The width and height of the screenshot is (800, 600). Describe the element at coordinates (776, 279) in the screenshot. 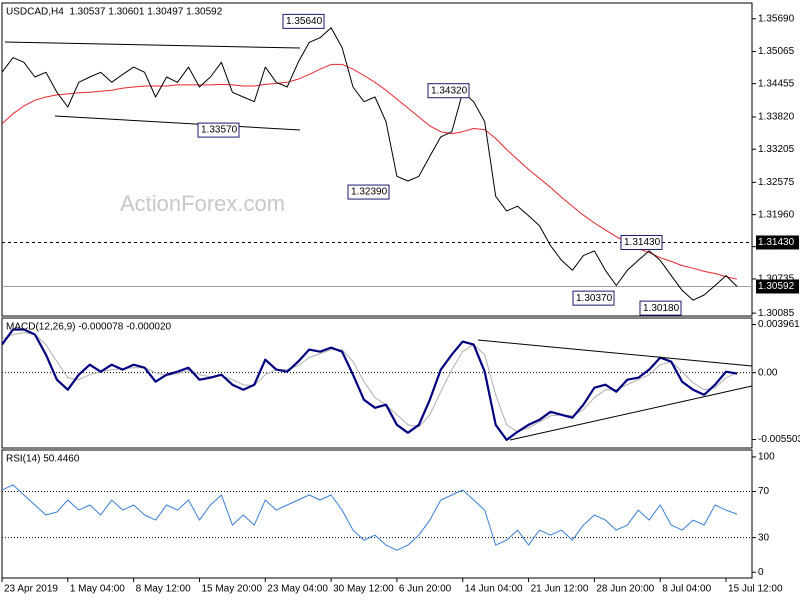

I see `y-tick-label: 1.30735` at that location.